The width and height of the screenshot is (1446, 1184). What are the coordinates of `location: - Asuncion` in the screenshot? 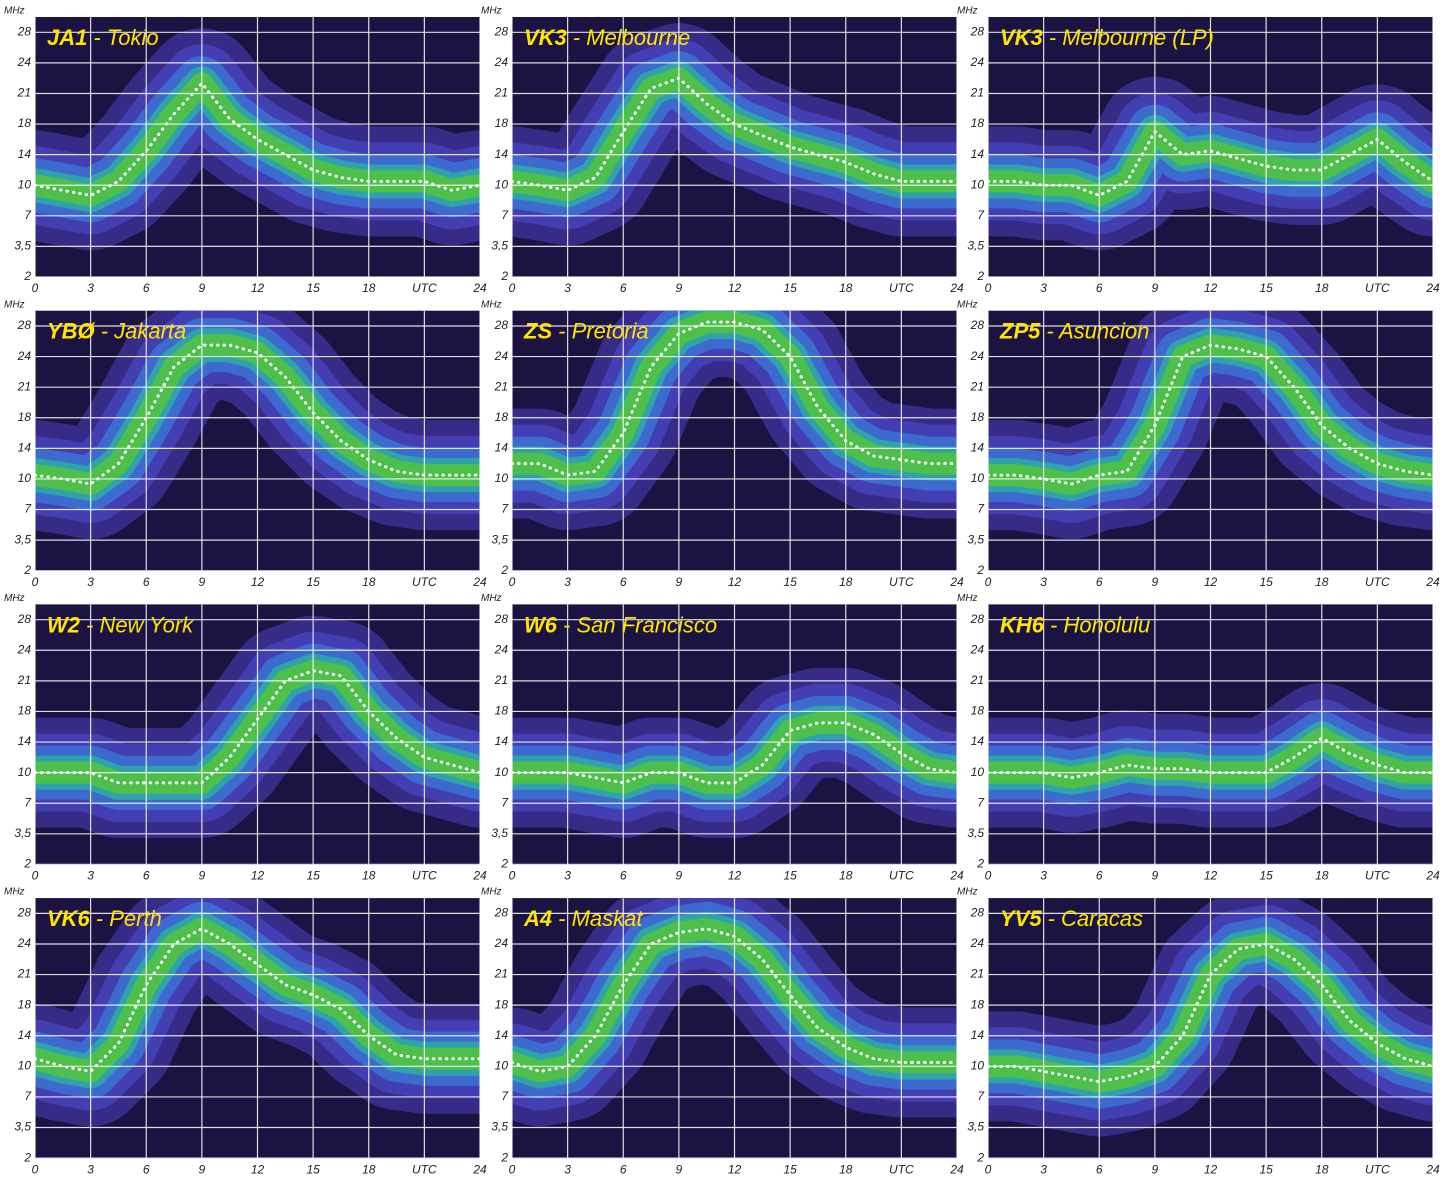 It's located at (1097, 331).